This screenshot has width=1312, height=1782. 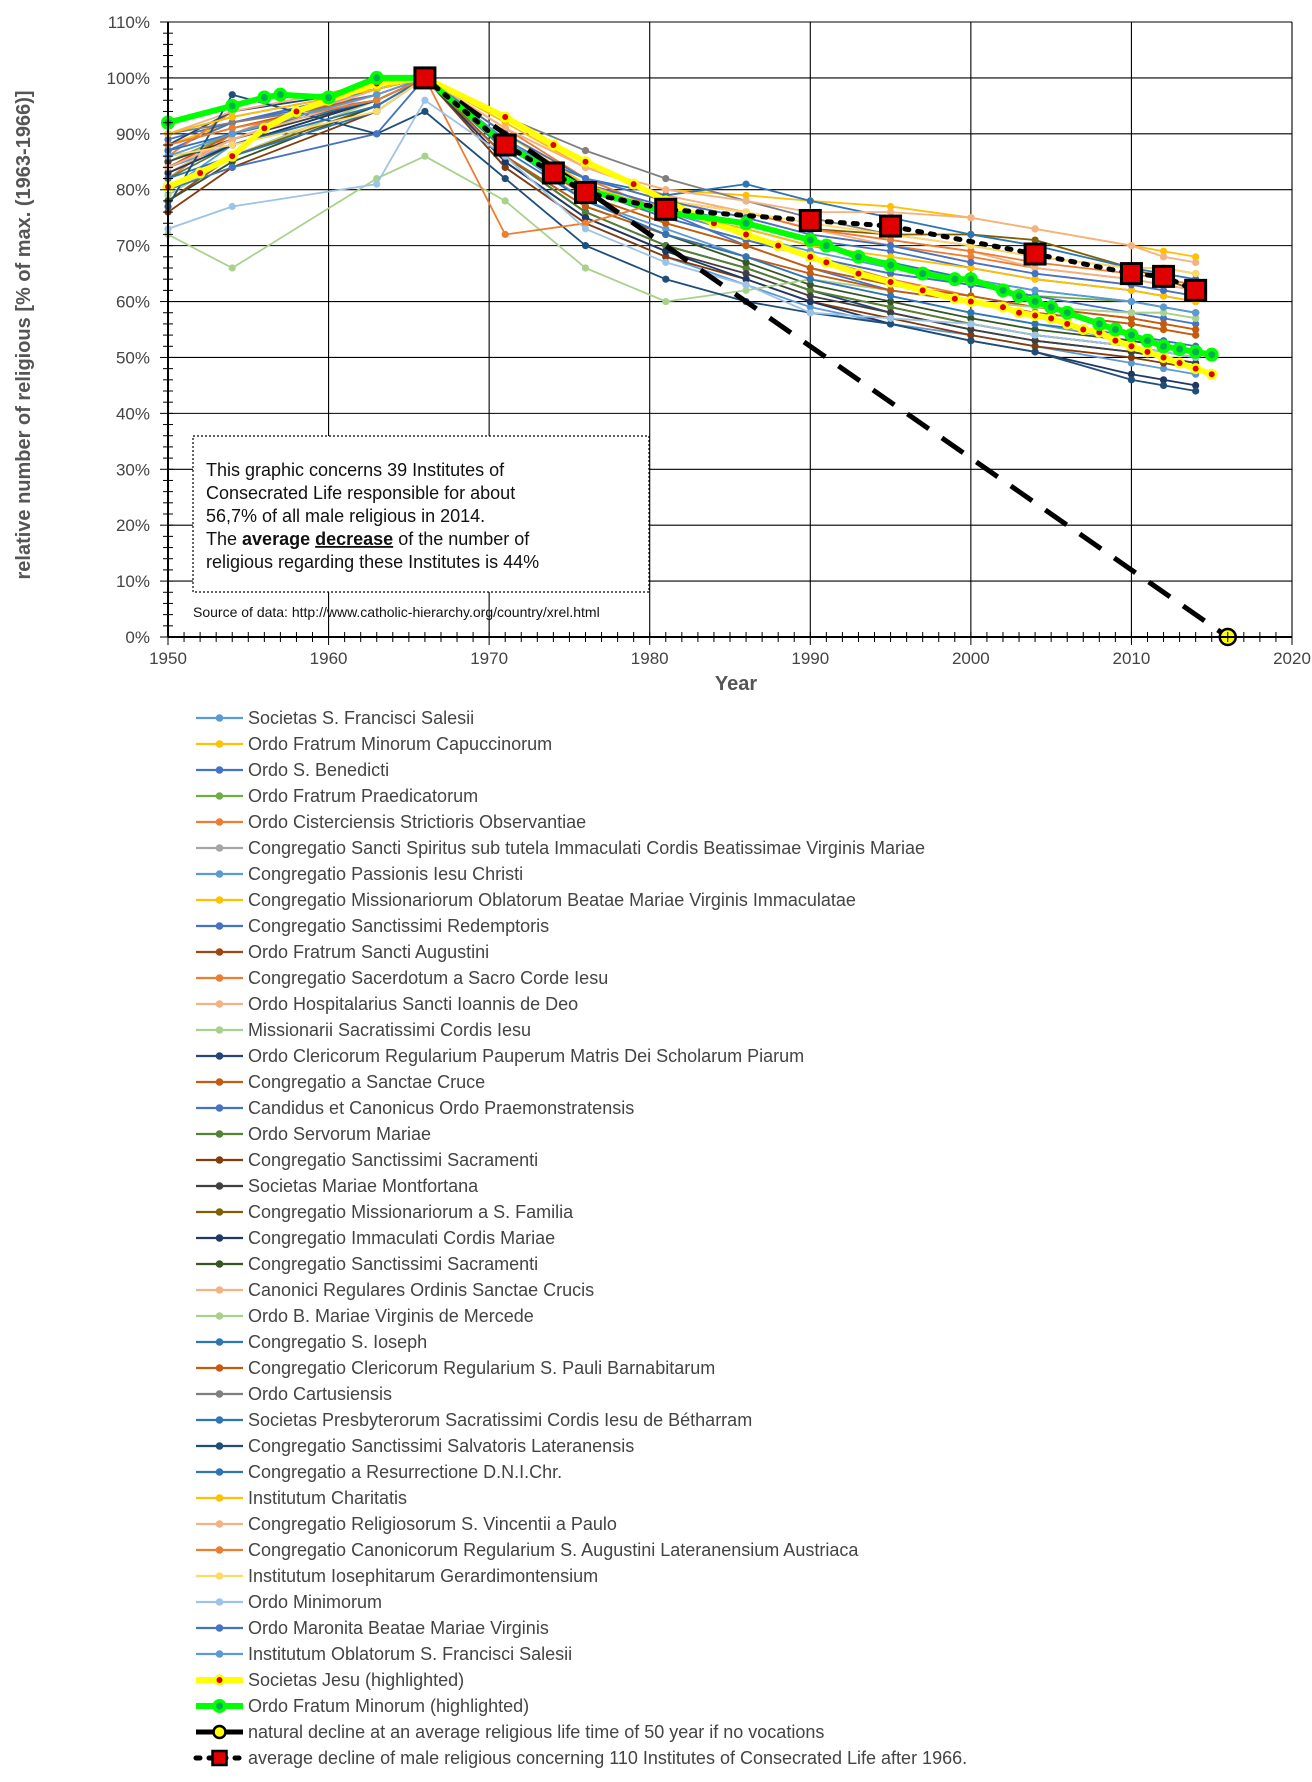 What do you see at coordinates (385, 1212) in the screenshot?
I see `legend-item: Congregatio Missionariorum a S. Familia` at bounding box center [385, 1212].